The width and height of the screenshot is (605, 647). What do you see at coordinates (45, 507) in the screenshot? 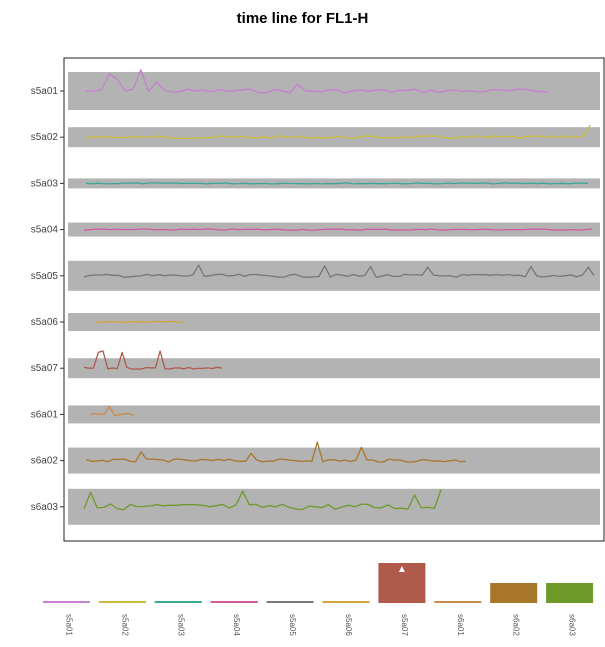
I see `y-label-s6a03: s6a03` at bounding box center [45, 507].